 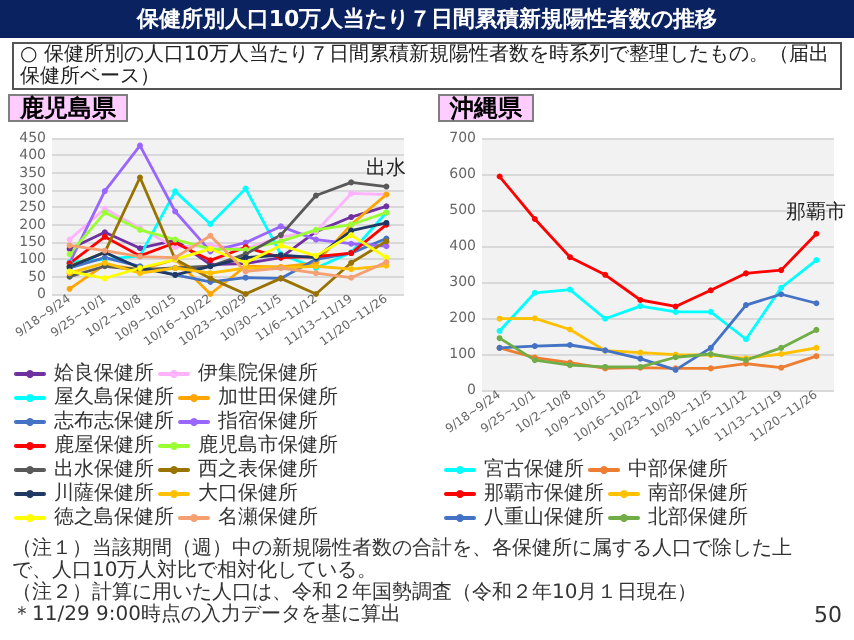 What do you see at coordinates (386, 167) in the screenshot?
I see `annotation: 出水` at bounding box center [386, 167].